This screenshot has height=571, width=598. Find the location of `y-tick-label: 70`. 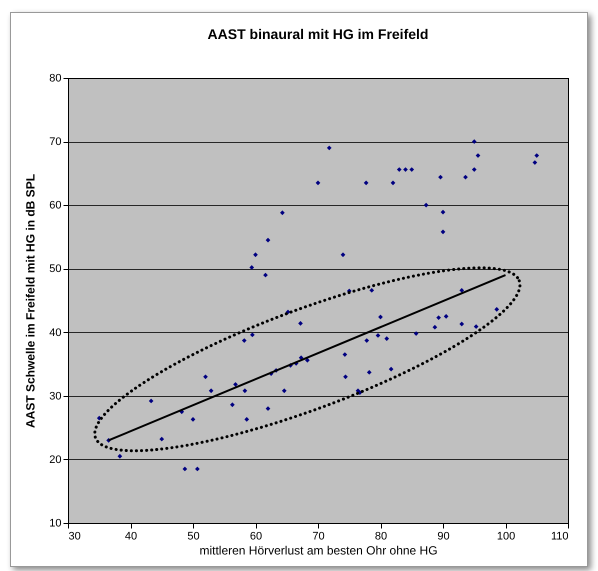

y-tick-label: 70 is located at coordinates (55, 142).